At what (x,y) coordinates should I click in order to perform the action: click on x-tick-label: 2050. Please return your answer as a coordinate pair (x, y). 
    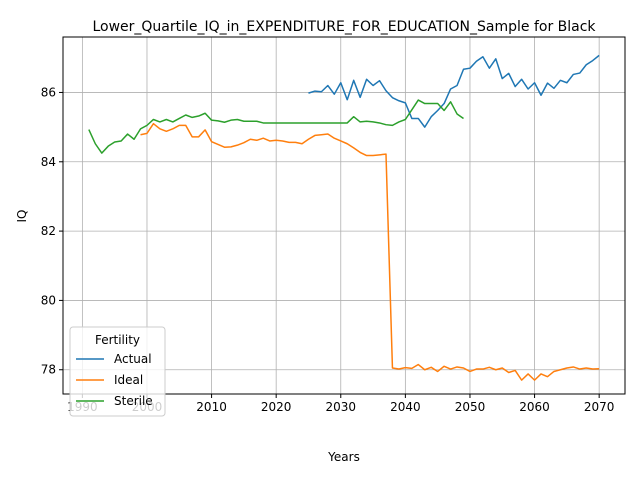
    Looking at the image, I should click on (470, 407).